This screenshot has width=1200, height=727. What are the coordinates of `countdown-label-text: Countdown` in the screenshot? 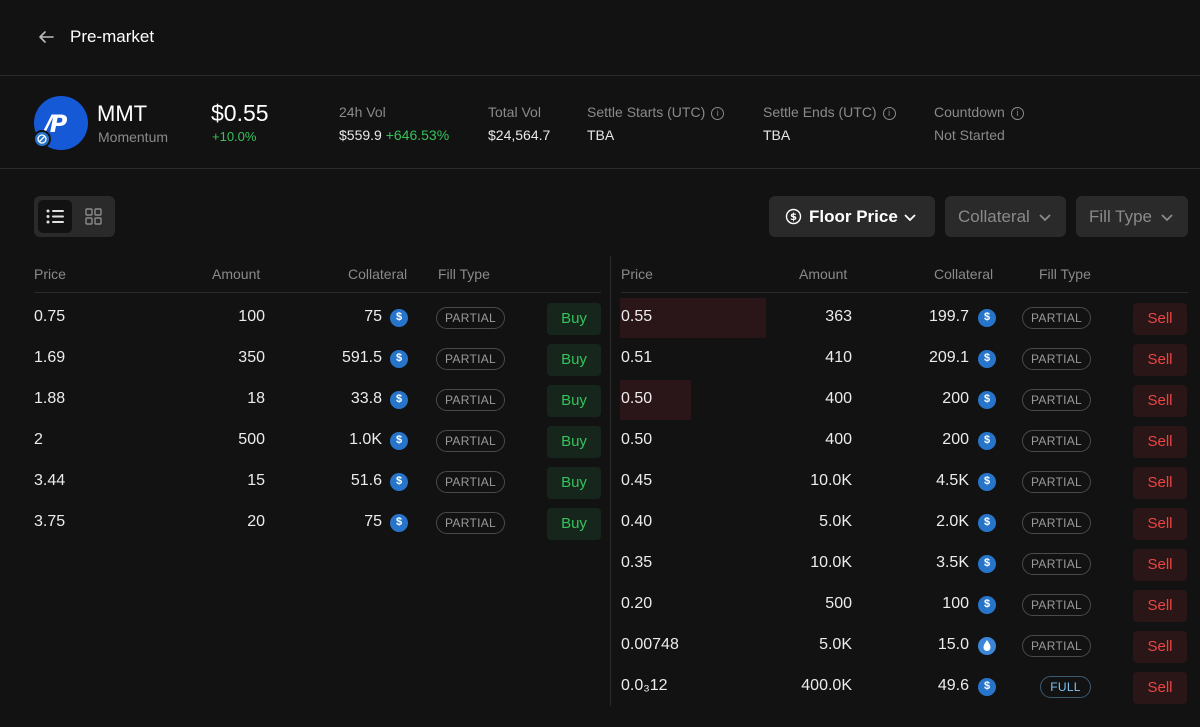 It's located at (969, 112).